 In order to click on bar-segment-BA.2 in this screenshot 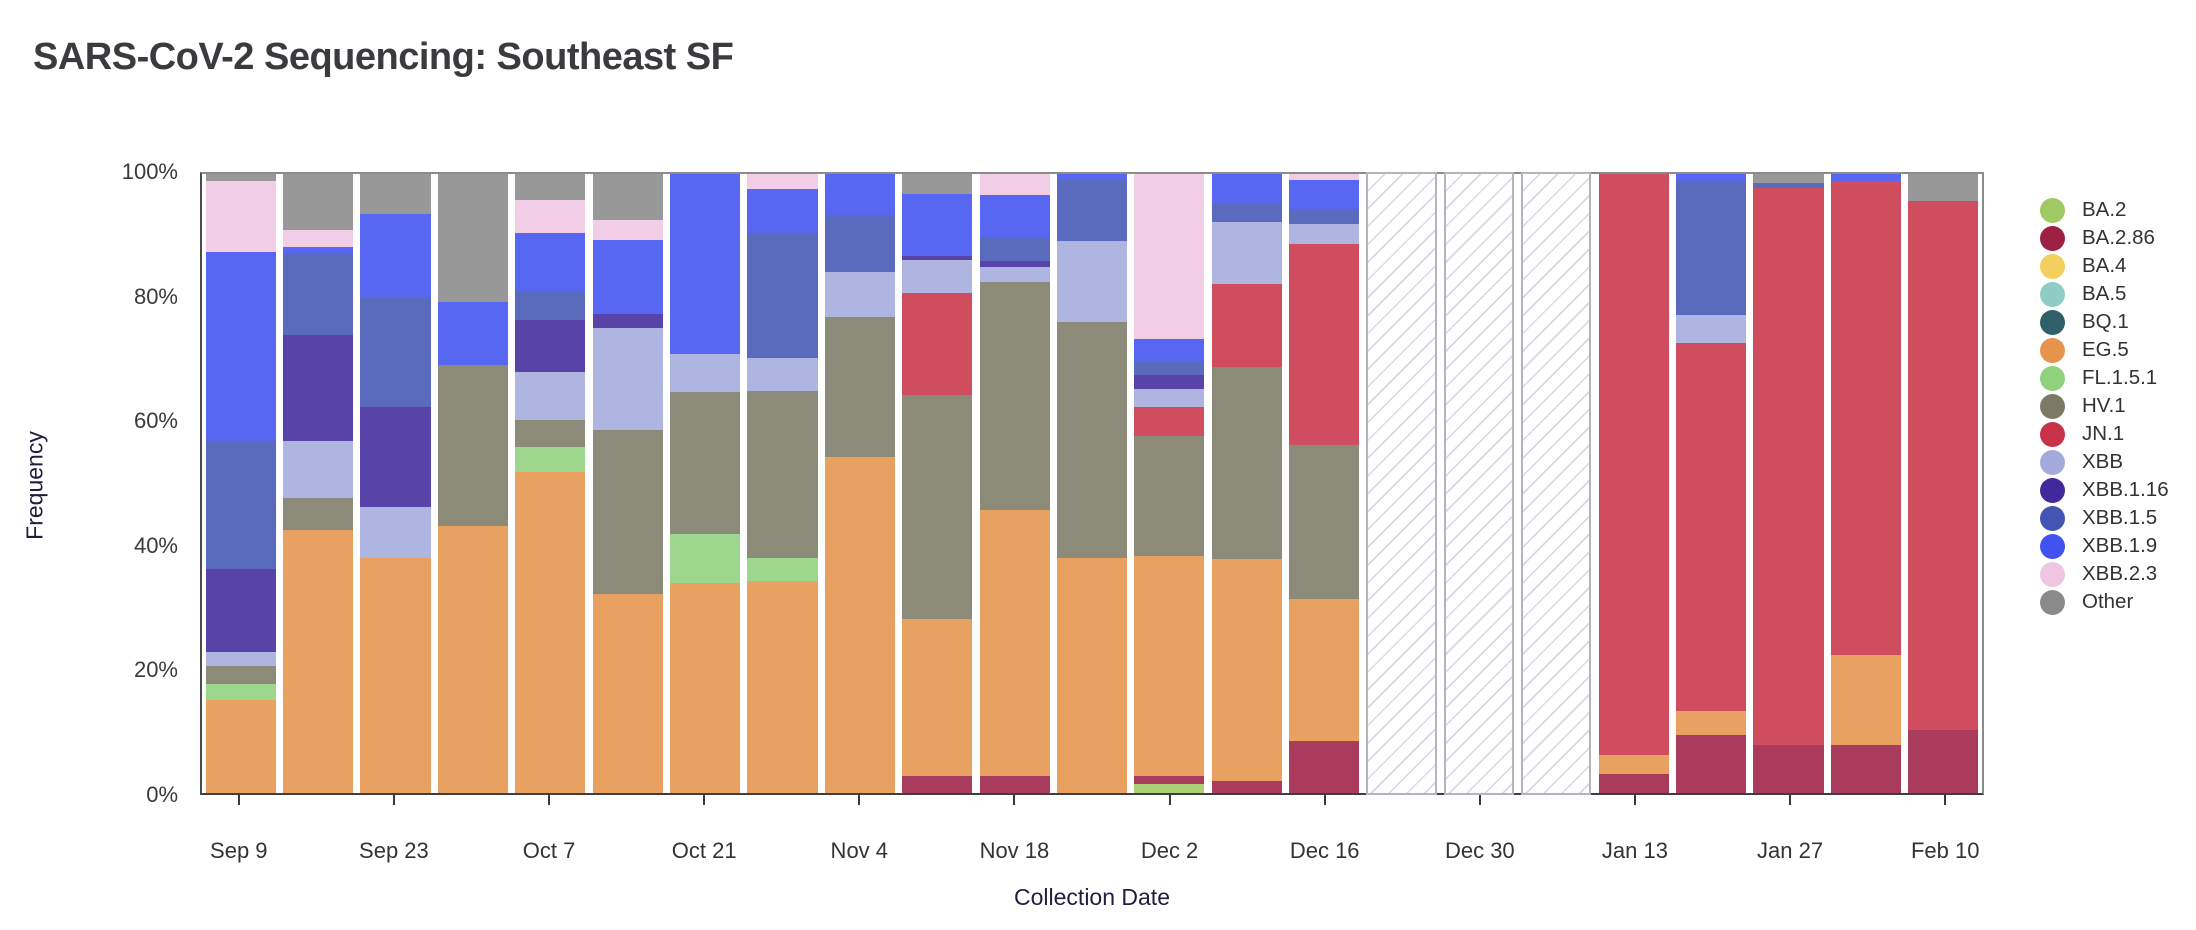, I will do `click(1169, 788)`.